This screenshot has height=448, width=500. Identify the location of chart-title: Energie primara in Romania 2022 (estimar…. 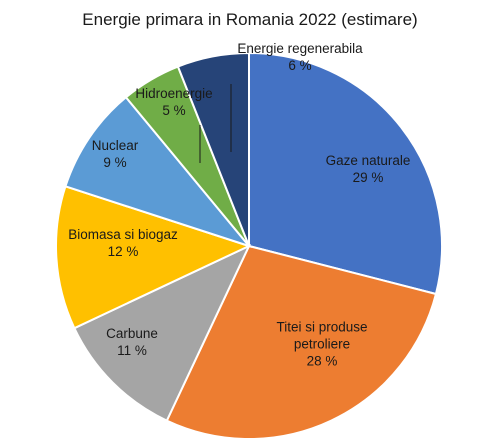
(250, 19).